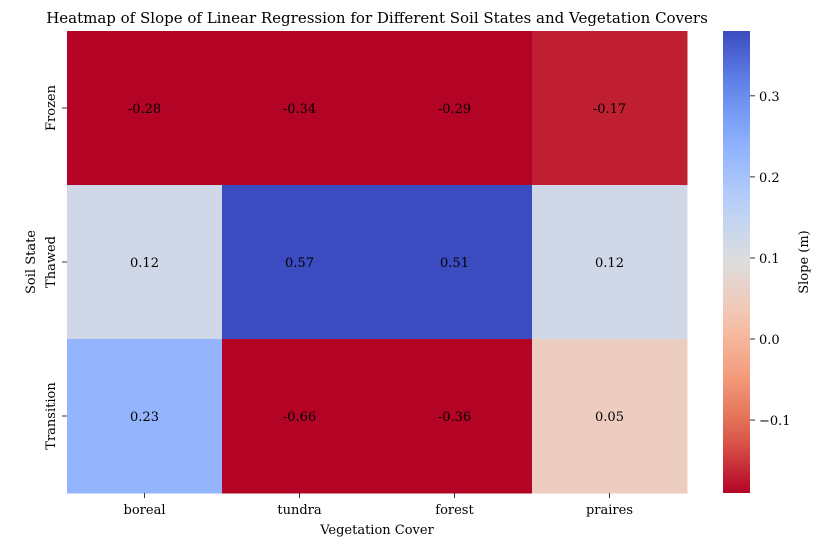 The image size is (821, 546). I want to click on cell-value-label: -0.34, so click(299, 109).